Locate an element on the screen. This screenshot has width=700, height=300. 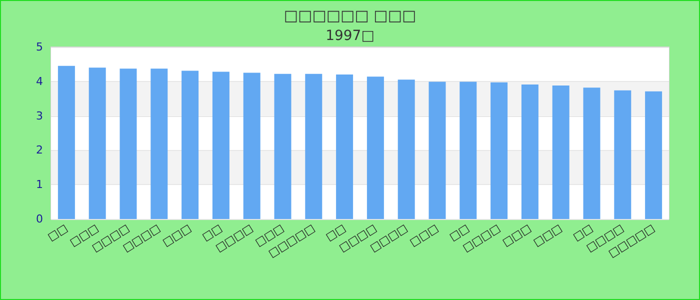
x-tick-label: □□ is located at coordinates (57, 232).